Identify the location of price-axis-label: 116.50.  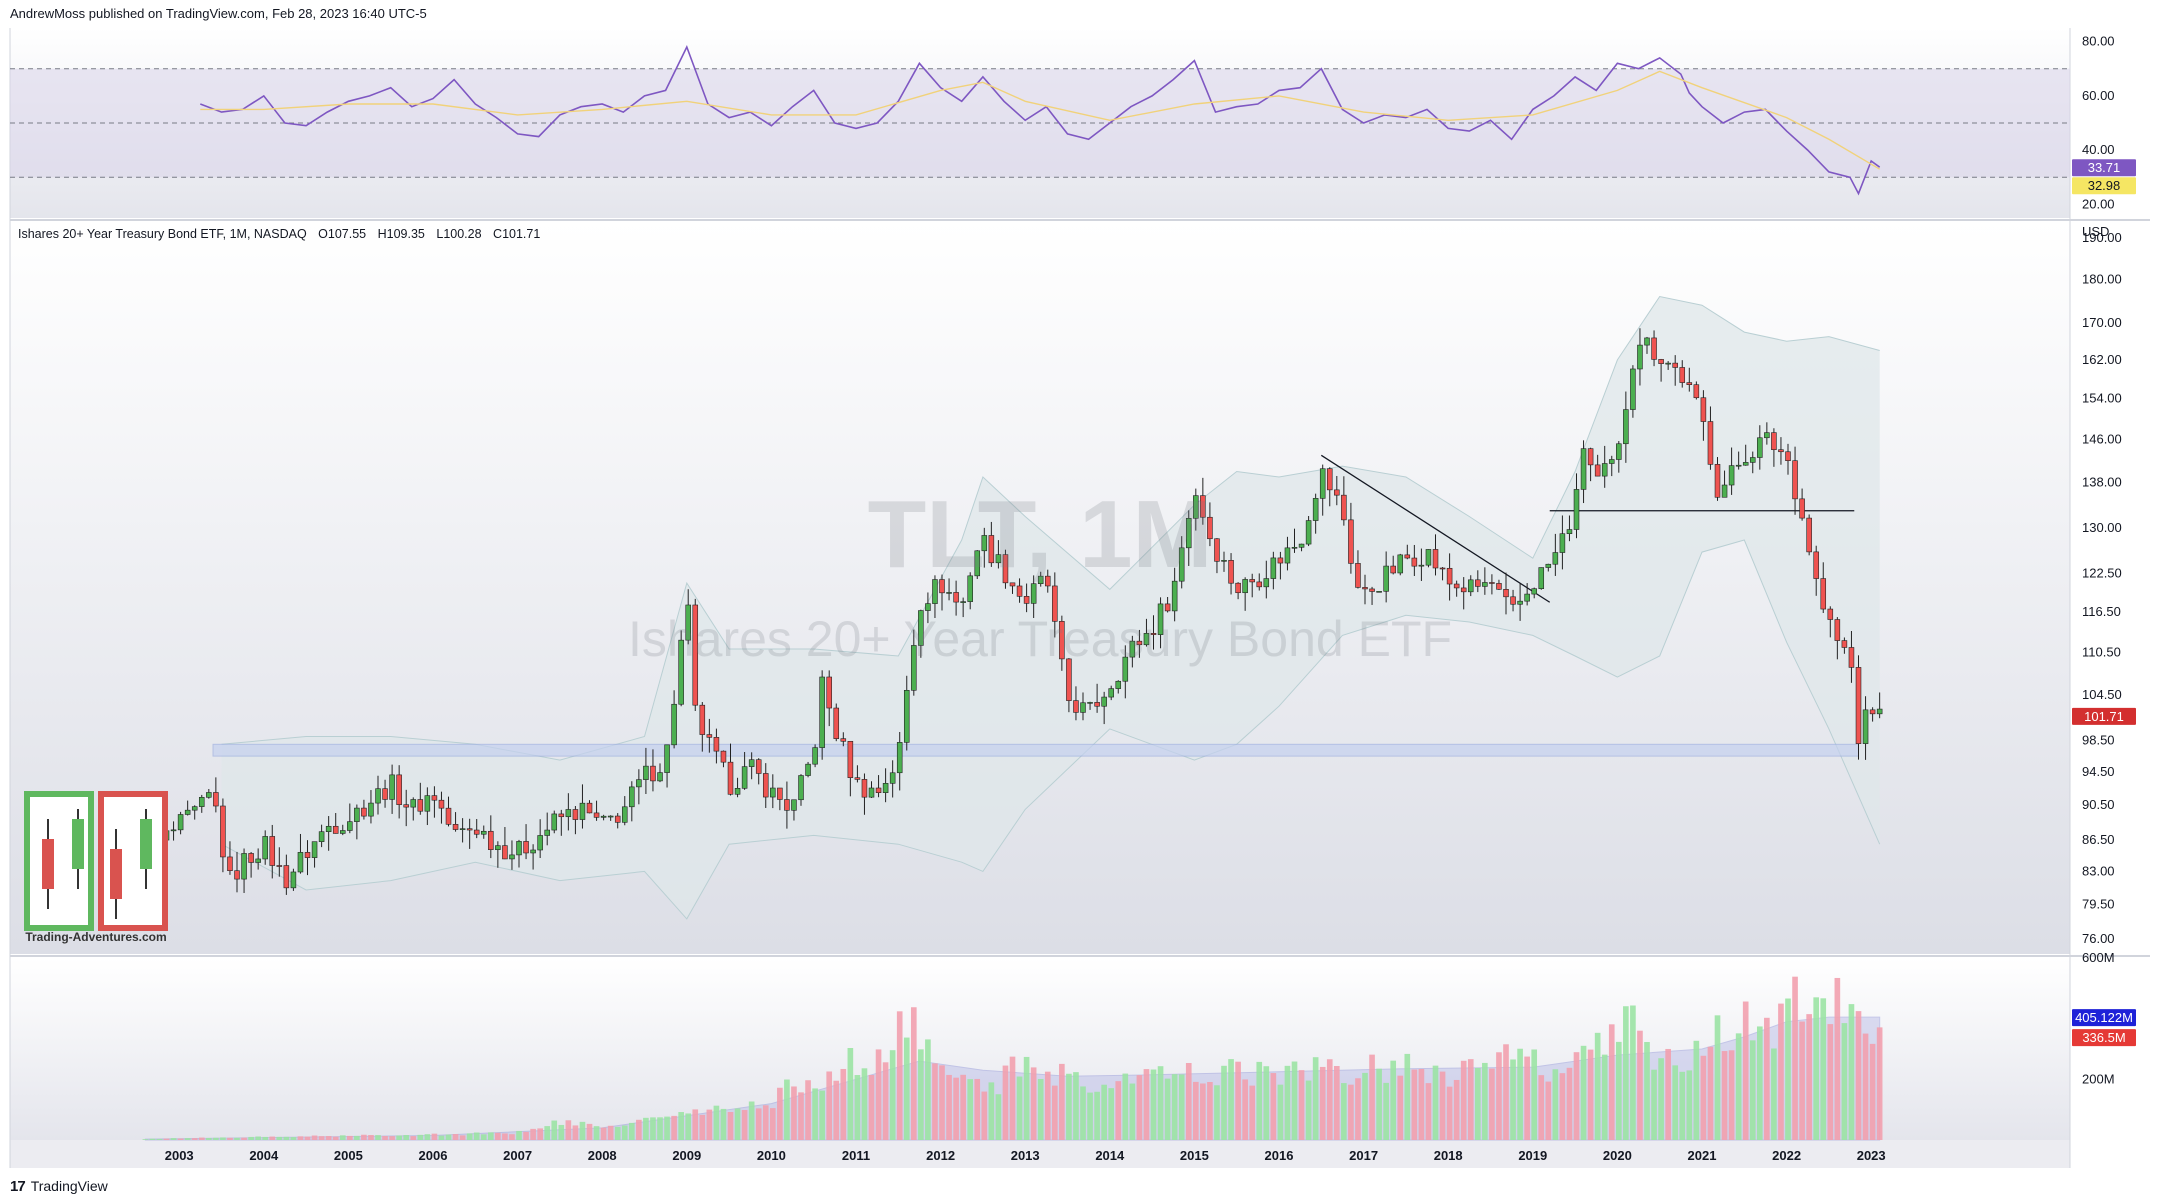
(2101, 611).